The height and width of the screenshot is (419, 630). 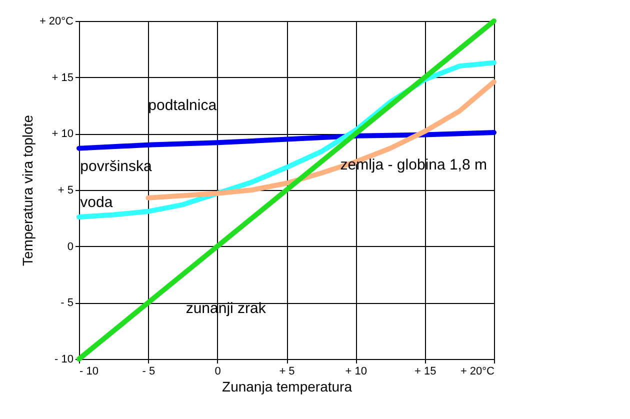 I want to click on x-tick-label: + 5, so click(x=287, y=372).